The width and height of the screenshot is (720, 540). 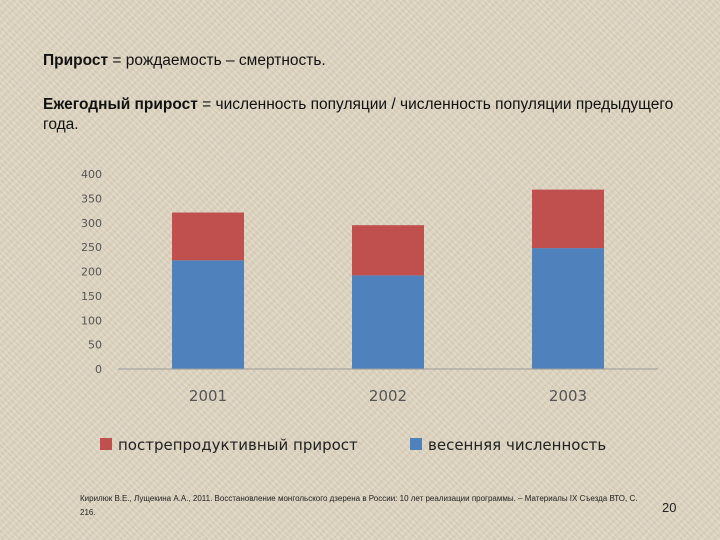 What do you see at coordinates (217, 60) in the screenshot?
I see `definition-increase-text: = рождаемость – смертность.` at bounding box center [217, 60].